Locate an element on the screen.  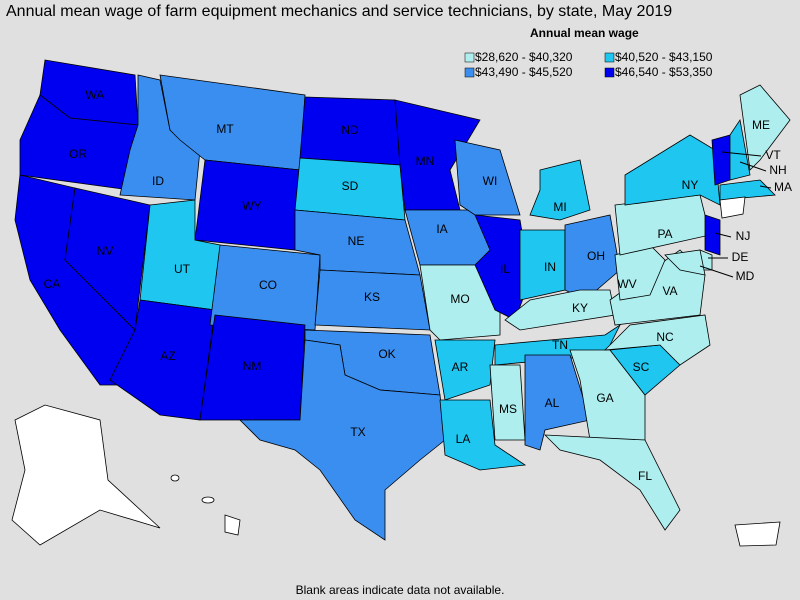
state-label: FL is located at coordinates (645, 476).